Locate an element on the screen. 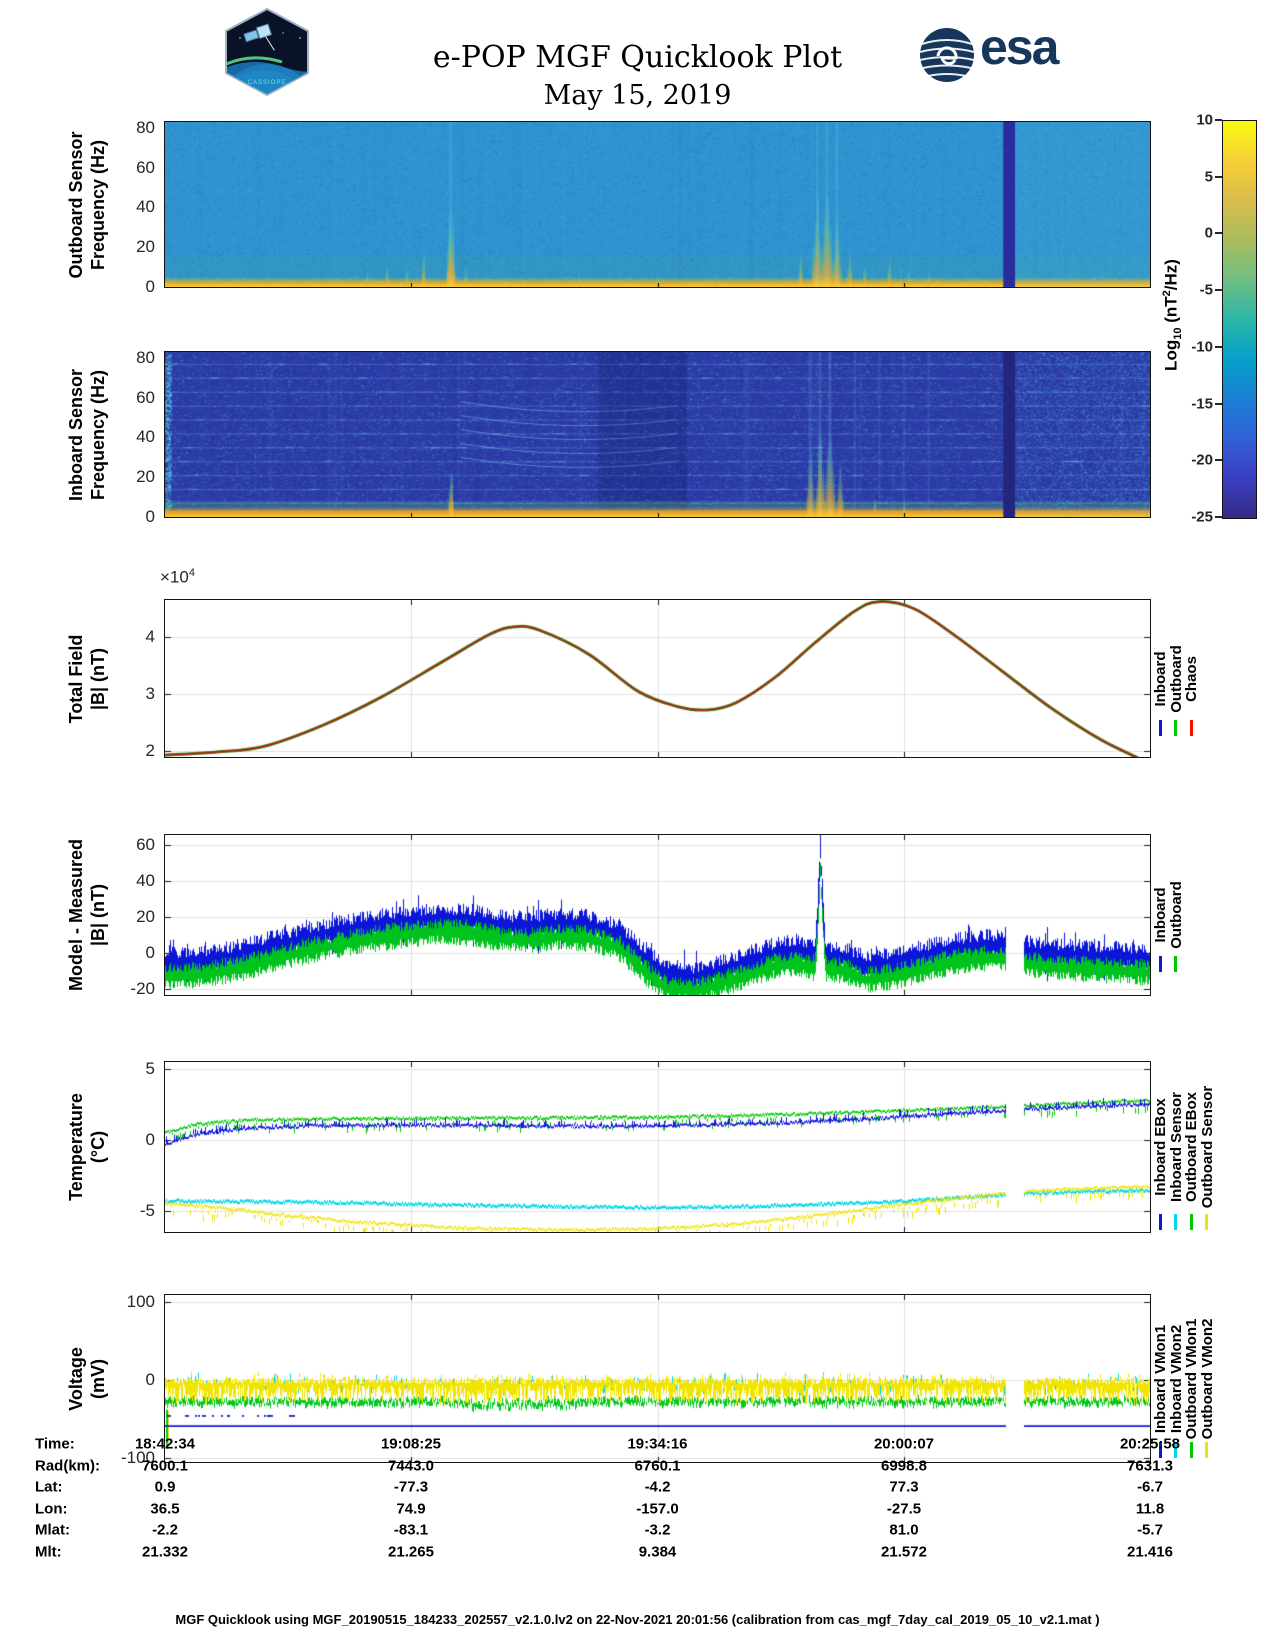 This screenshot has width=1275, height=1650. ytick-label-p3: 2 is located at coordinates (150, 750).